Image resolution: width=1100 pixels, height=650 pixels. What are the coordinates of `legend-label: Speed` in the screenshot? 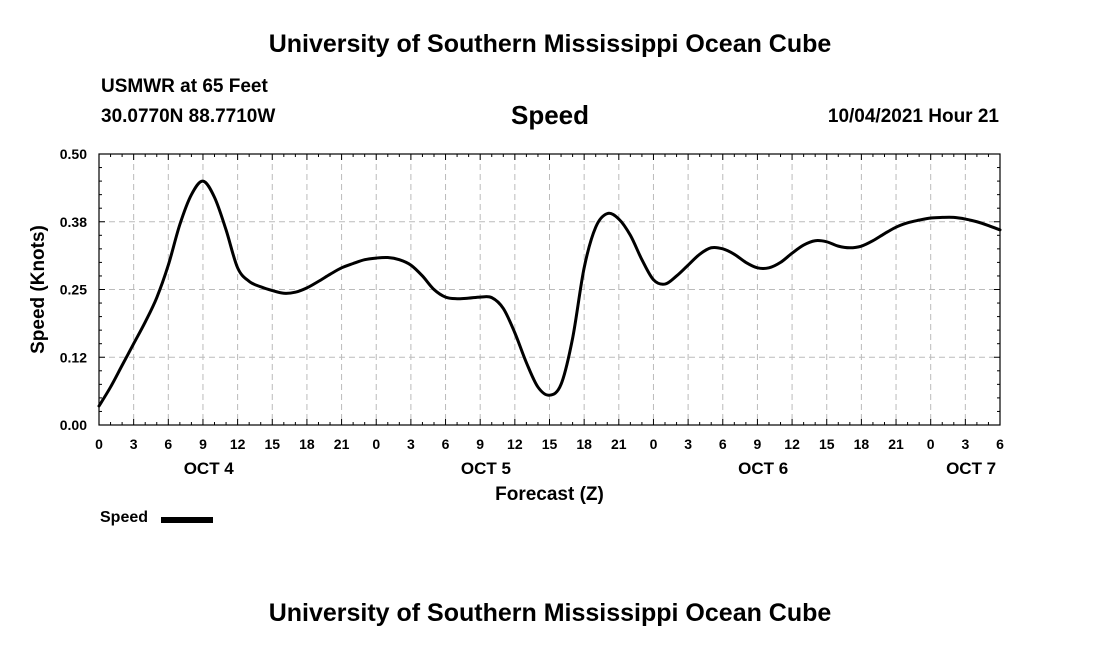 It's located at (124, 517).